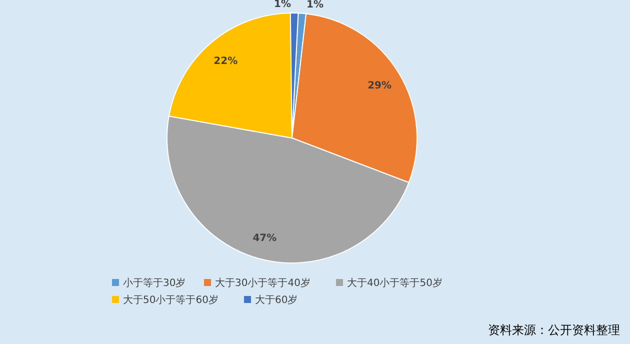 Image resolution: width=630 pixels, height=344 pixels. Describe the element at coordinates (226, 61) in the screenshot. I see `data-label: 22%` at that location.